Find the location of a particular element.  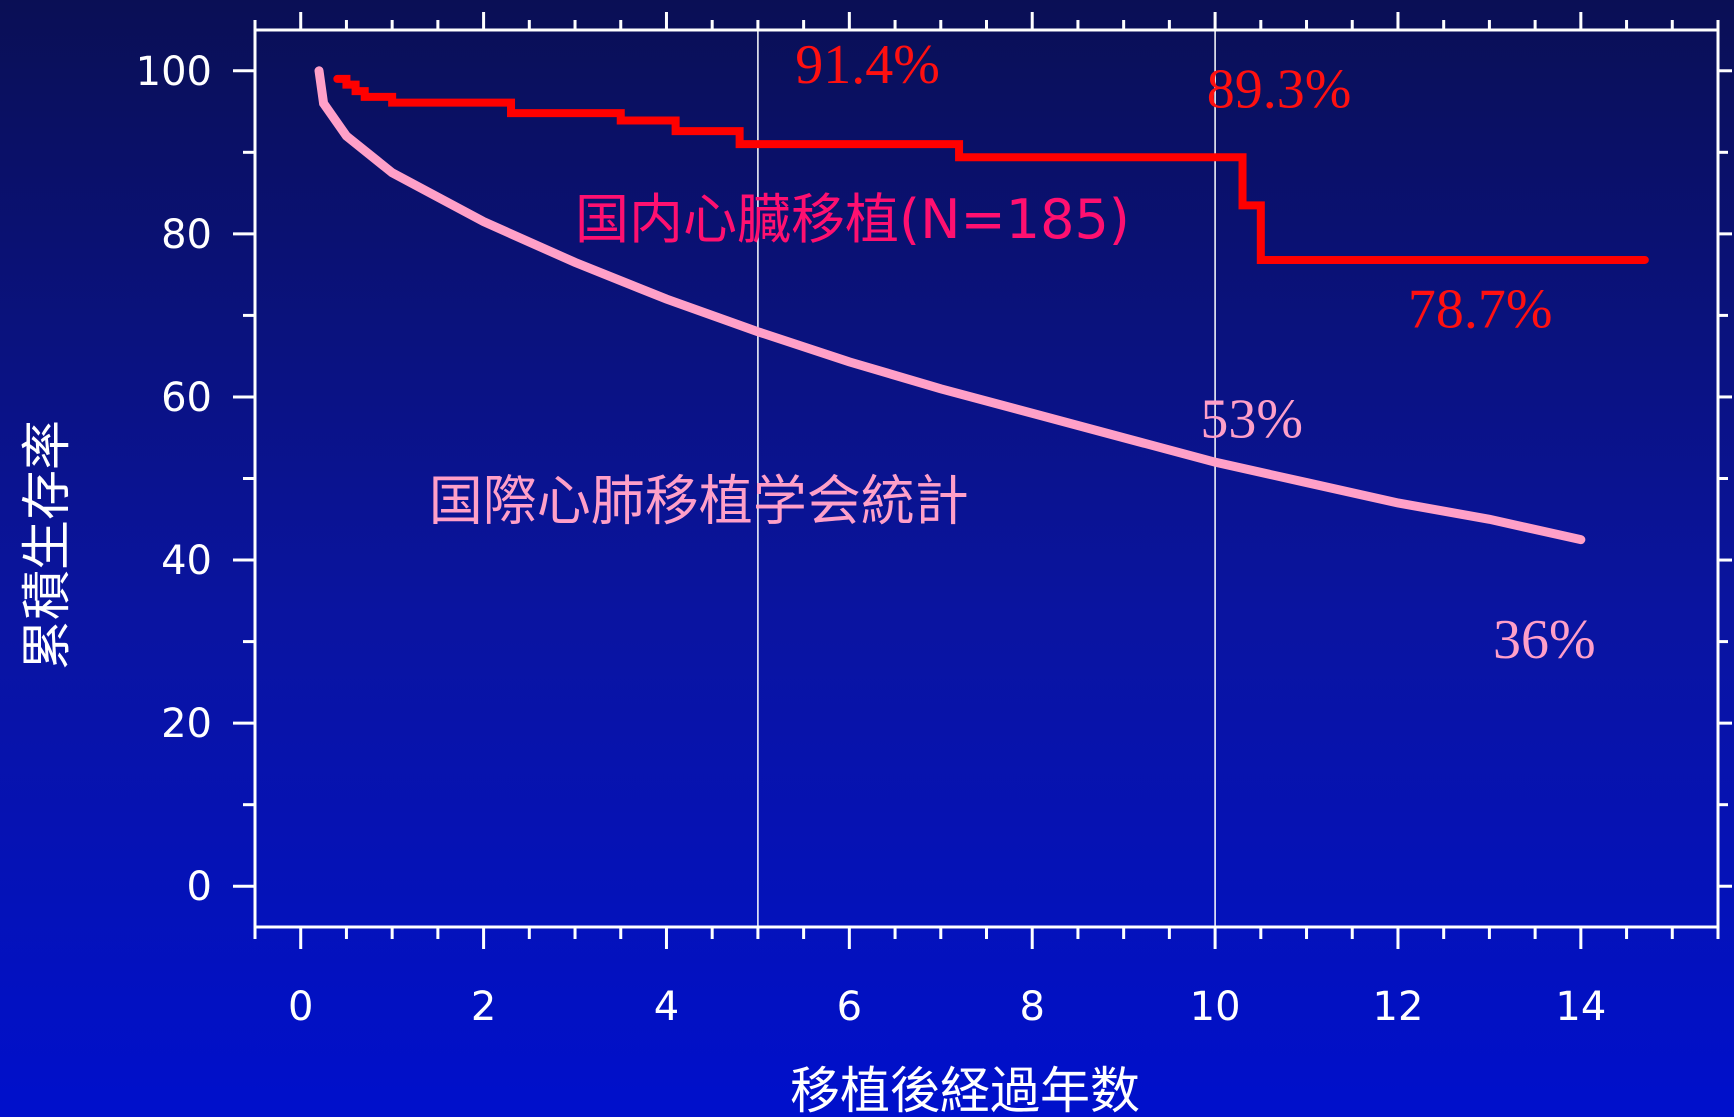

series-label: 国際心肺移植学会統計 is located at coordinates (699, 500).